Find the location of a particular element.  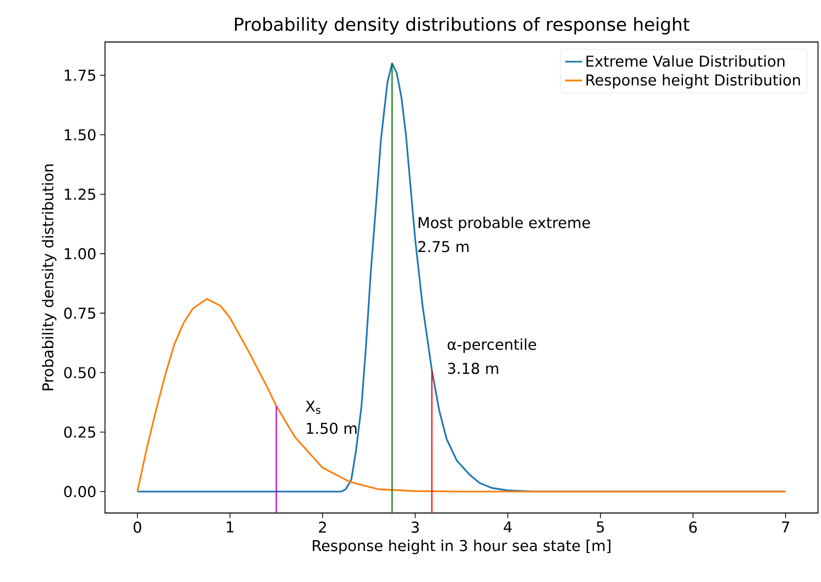

x-tick-label: 0 is located at coordinates (138, 527).